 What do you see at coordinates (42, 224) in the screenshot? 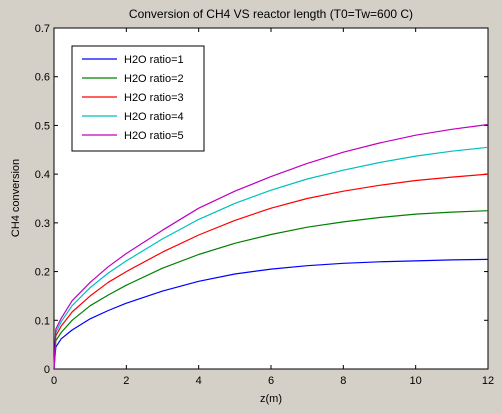
I see `y-tick-label: 0.3` at bounding box center [42, 224].